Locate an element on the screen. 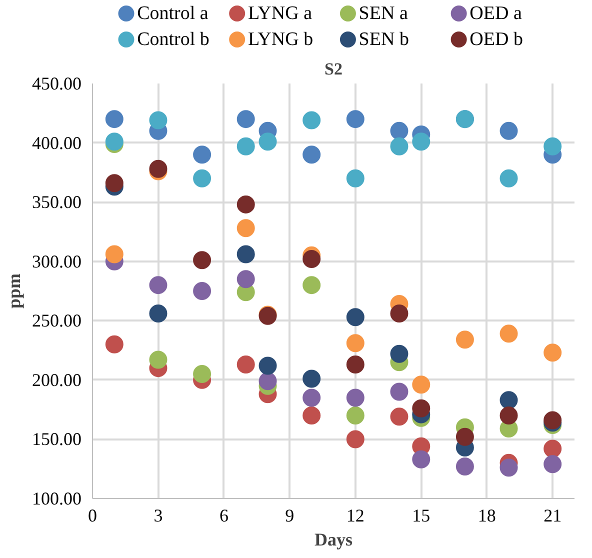 This screenshot has height=558, width=592. legend-label: Control b is located at coordinates (173, 39).